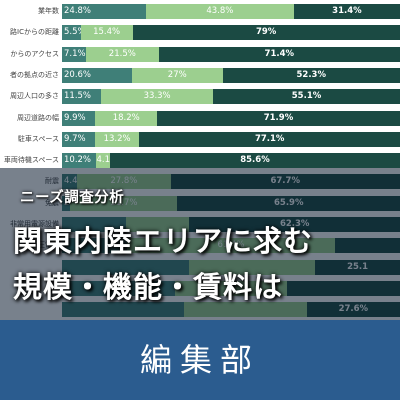 The width and height of the screenshot is (400, 400). I want to click on headline-line-1: 関東内陸エリアに求む, so click(163, 241).